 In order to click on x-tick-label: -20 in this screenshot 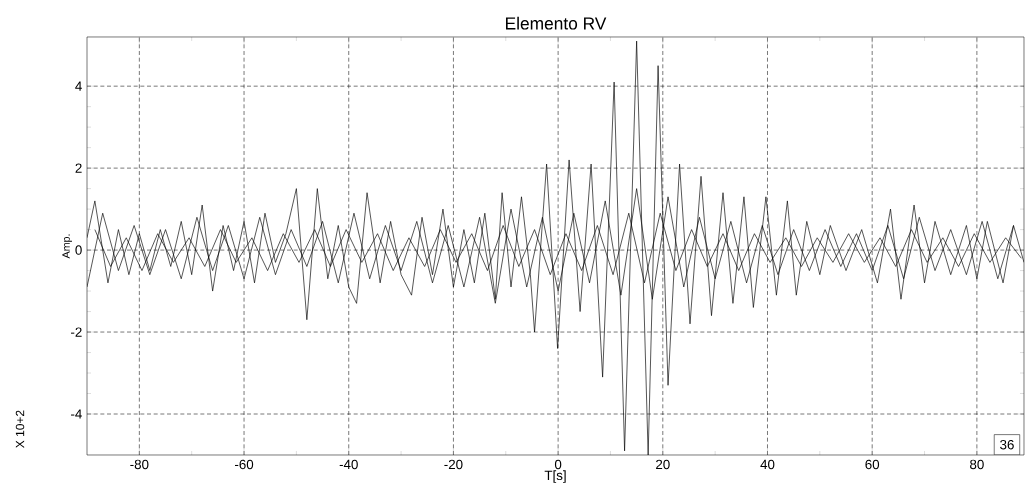, I will do `click(453, 464)`.